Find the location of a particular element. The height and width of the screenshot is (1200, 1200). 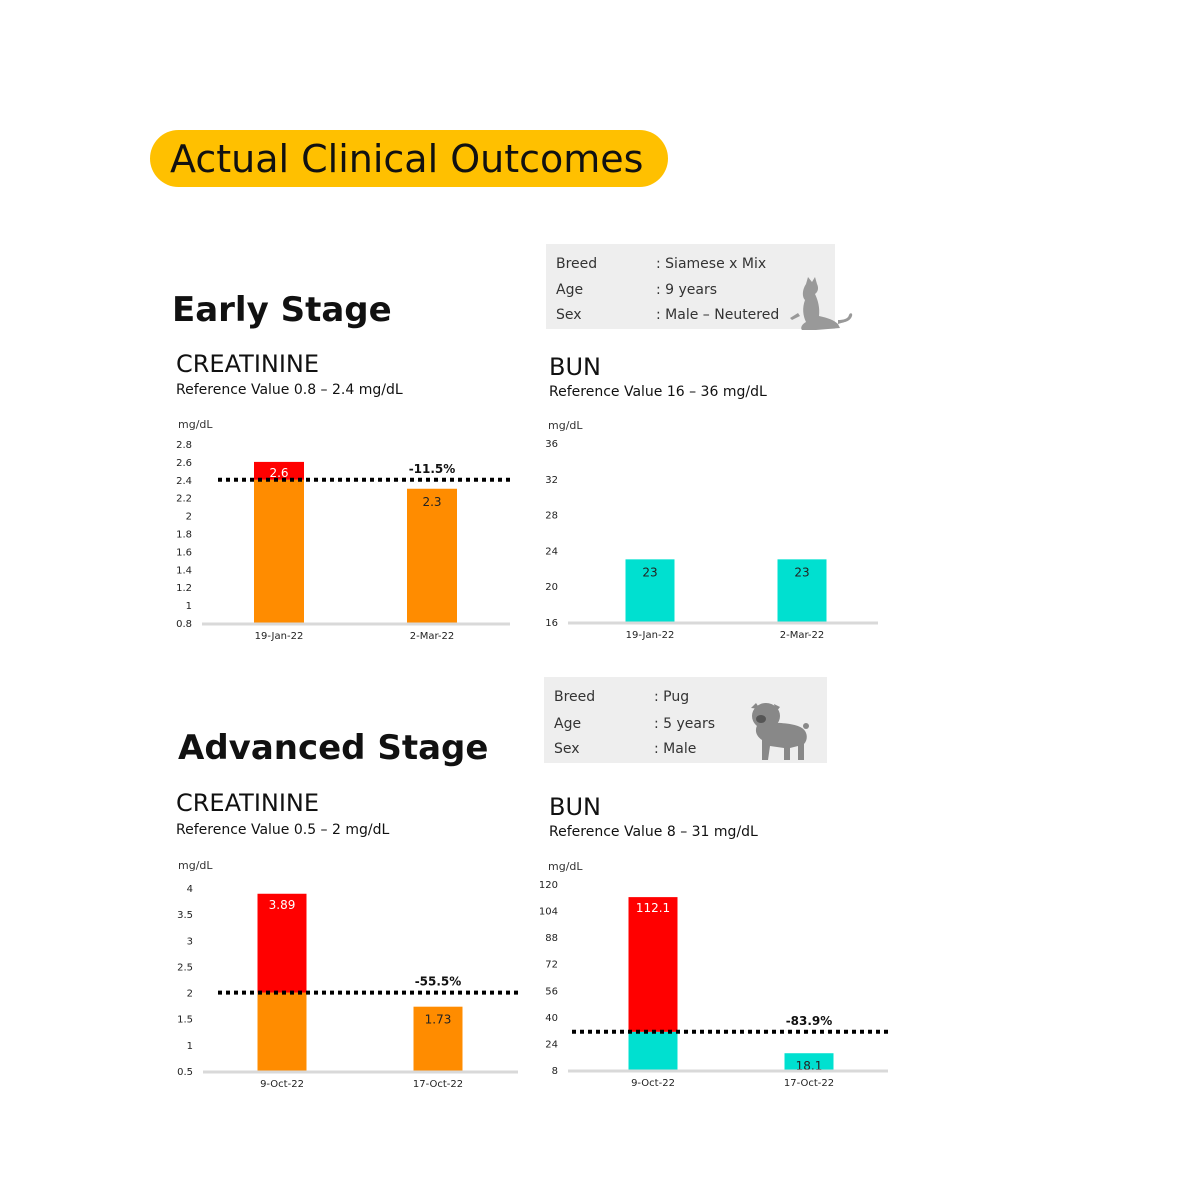

age-row: Age : 5 years is located at coordinates (634, 724).